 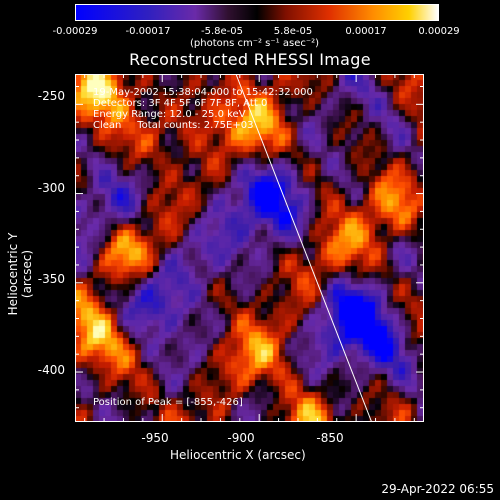 I want to click on colorbar, so click(x=257, y=12).